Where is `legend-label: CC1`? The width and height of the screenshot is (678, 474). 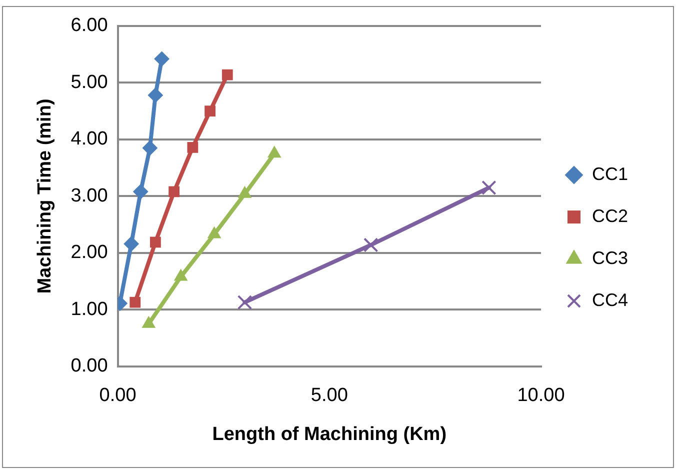
legend-label: CC1 is located at coordinates (610, 174).